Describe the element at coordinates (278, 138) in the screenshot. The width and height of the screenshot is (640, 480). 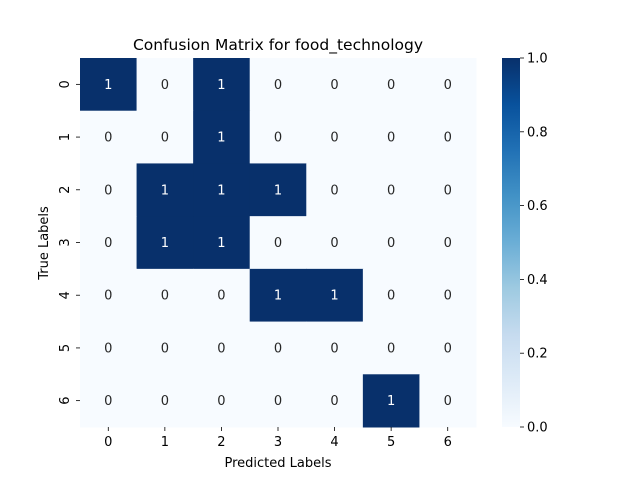
I see `cell-value-r1-c3: 0` at that location.